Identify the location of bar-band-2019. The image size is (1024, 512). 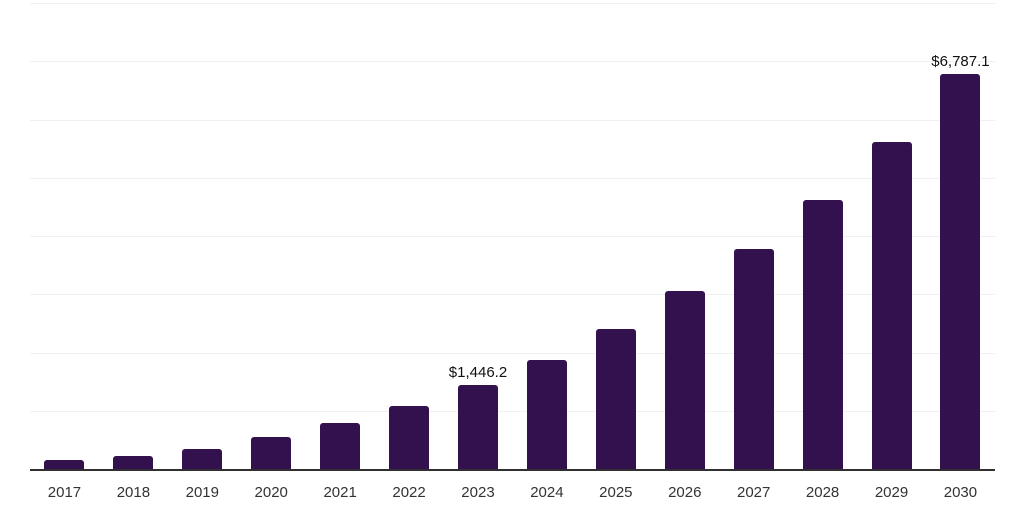
(202, 236).